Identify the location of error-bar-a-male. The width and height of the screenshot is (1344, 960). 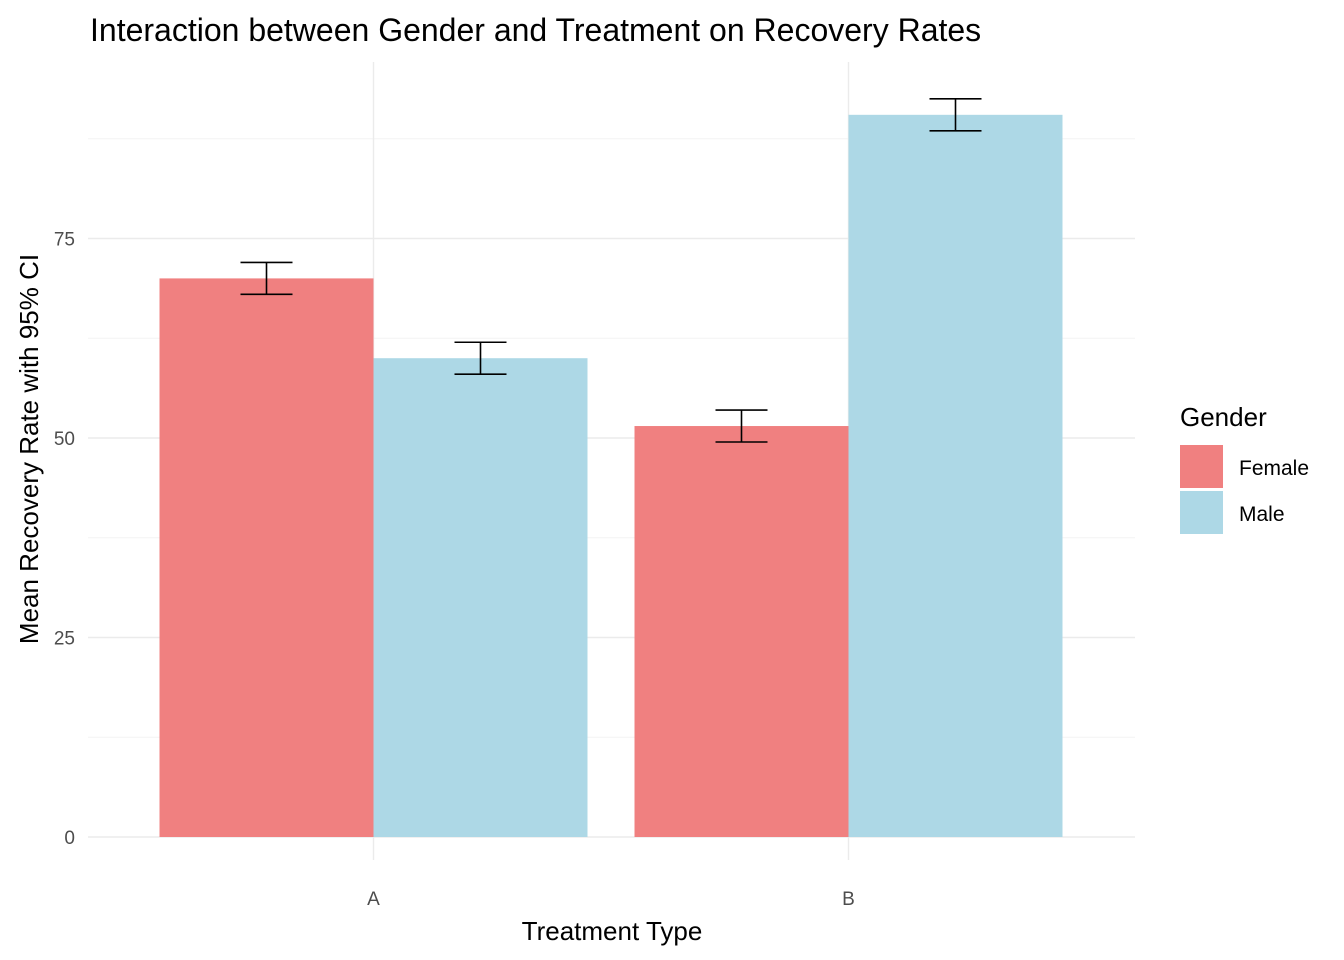
(480, 358).